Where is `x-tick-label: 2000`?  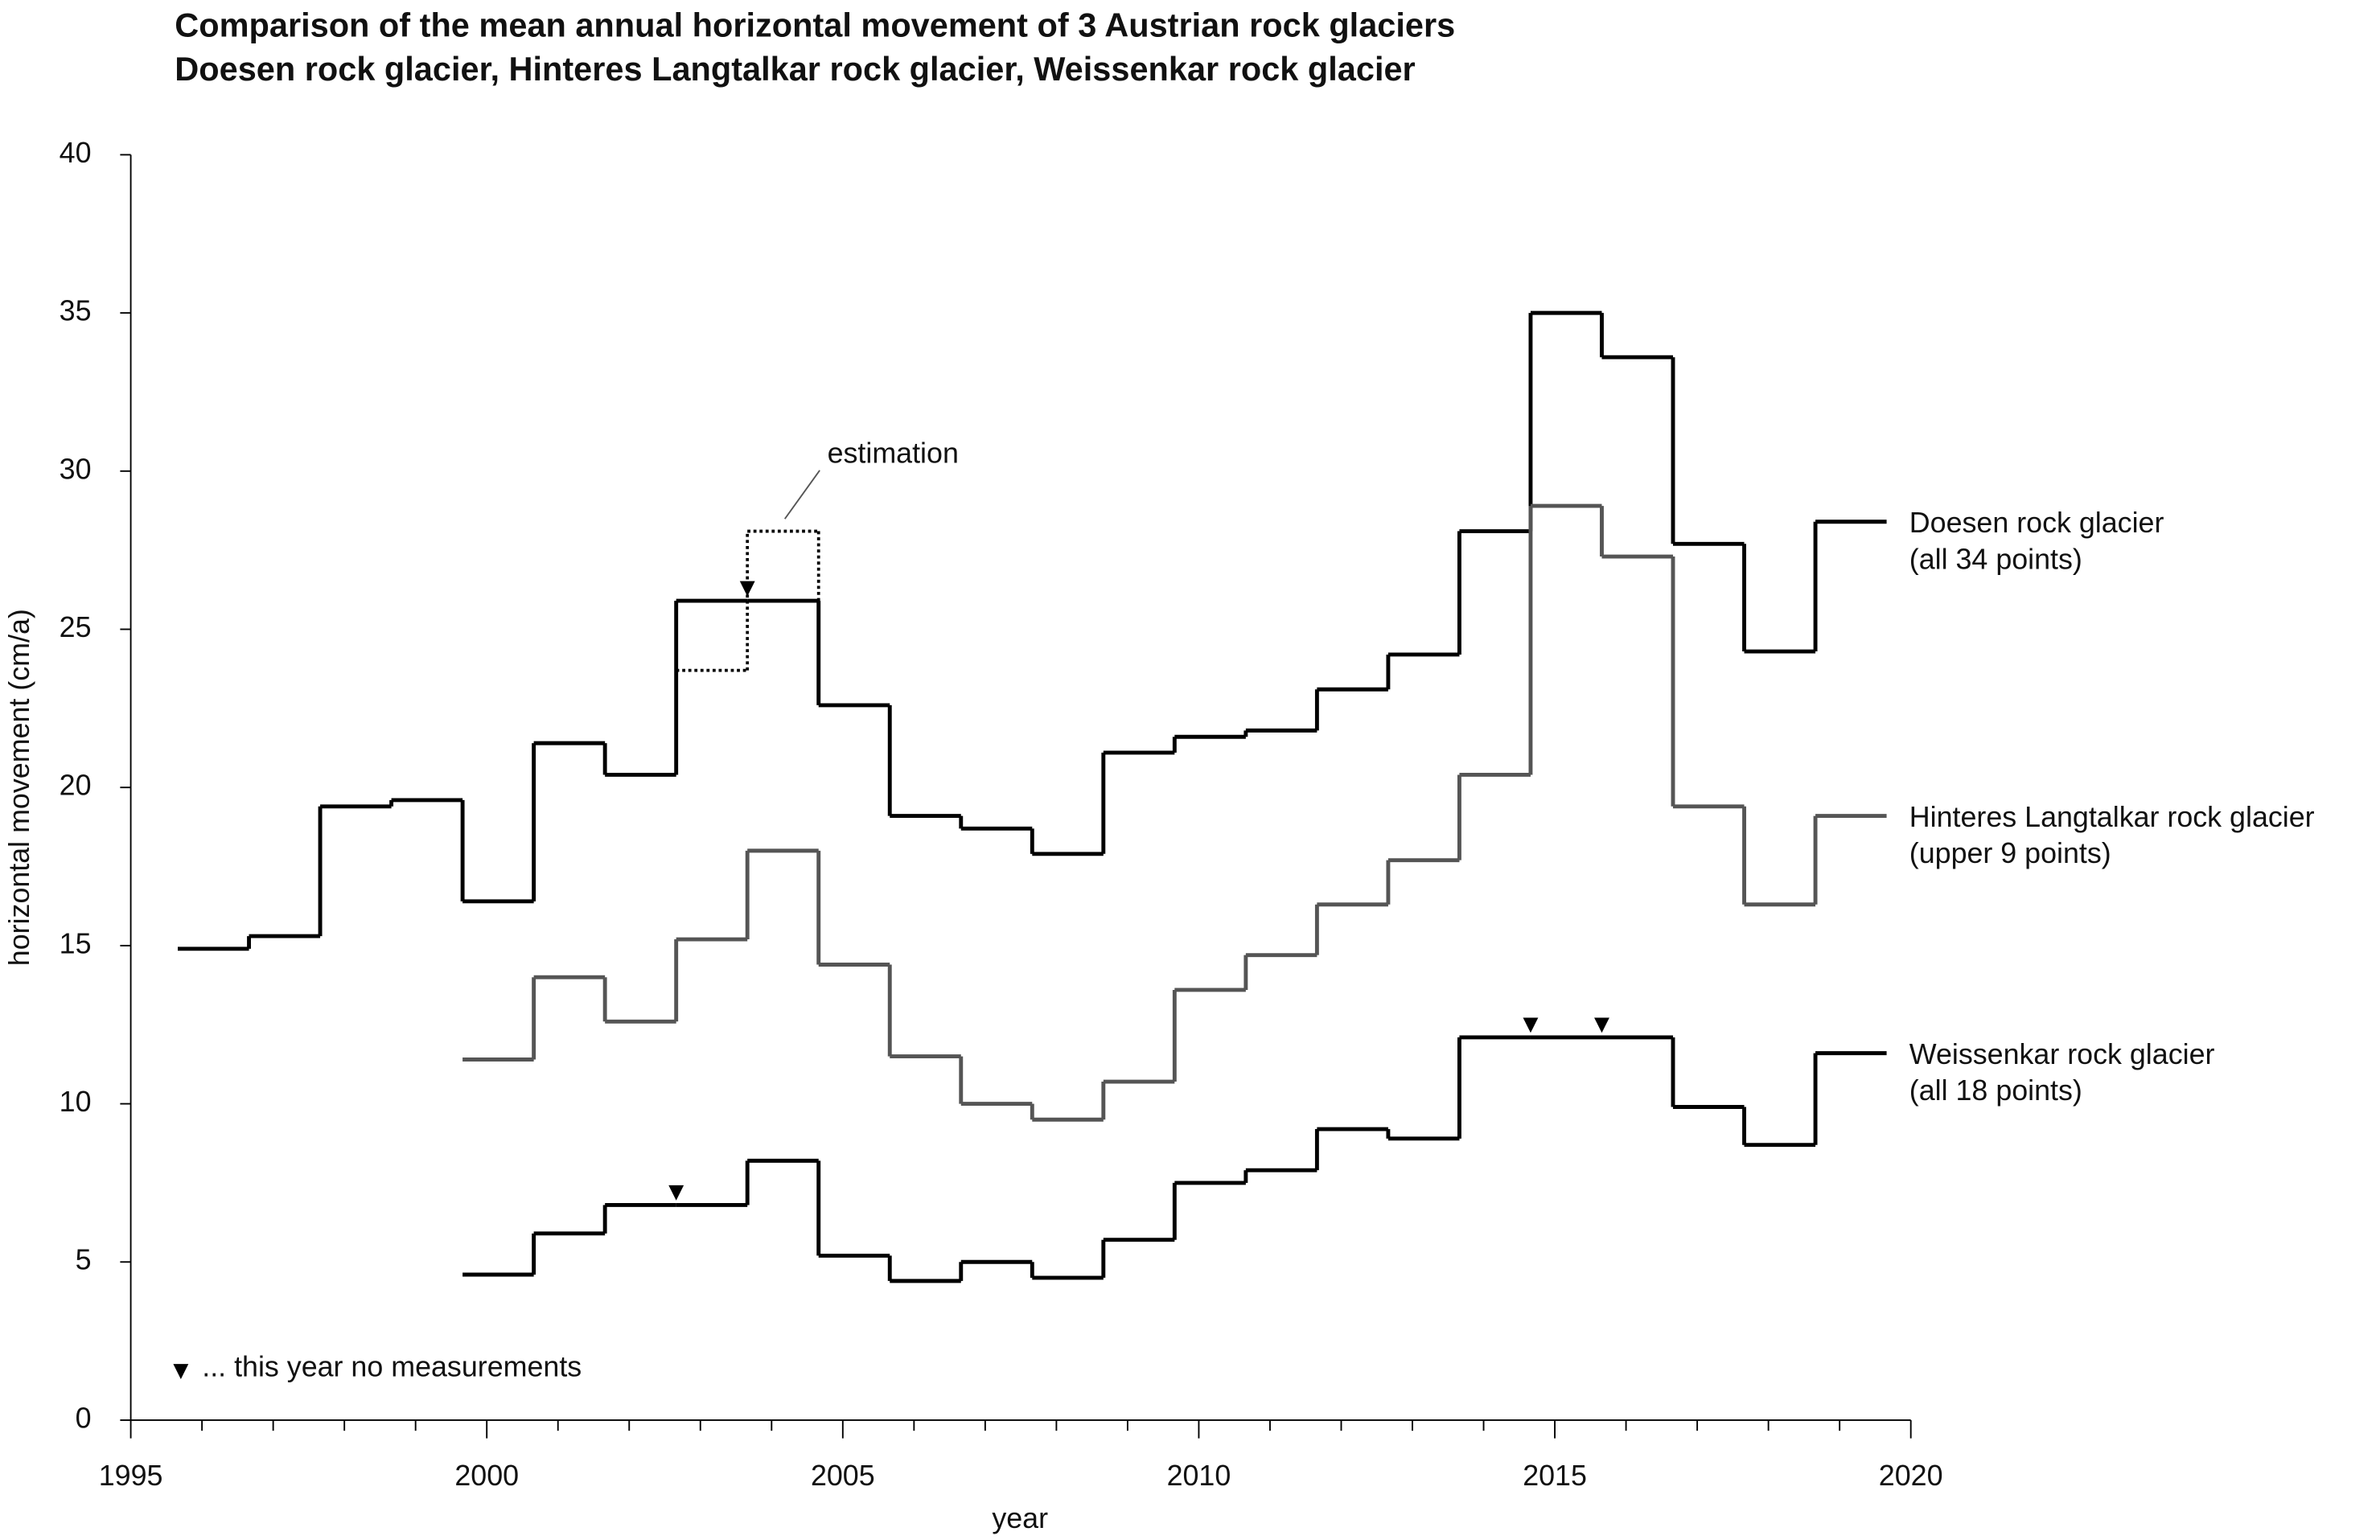
x-tick-label: 2000 is located at coordinates (487, 1476).